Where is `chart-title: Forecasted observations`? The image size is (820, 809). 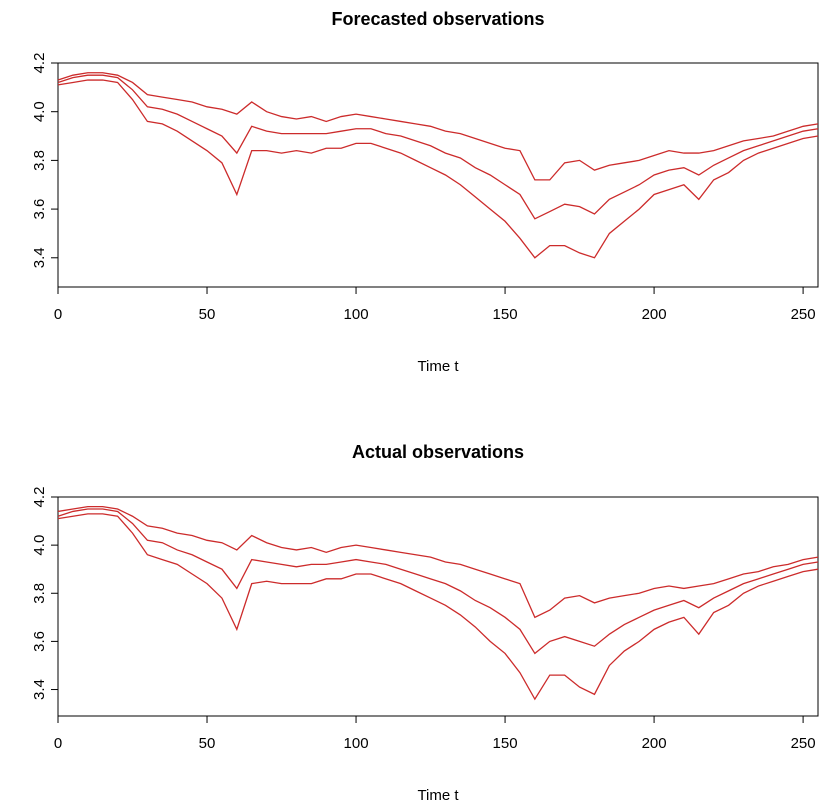 chart-title: Forecasted observations is located at coordinates (437, 19).